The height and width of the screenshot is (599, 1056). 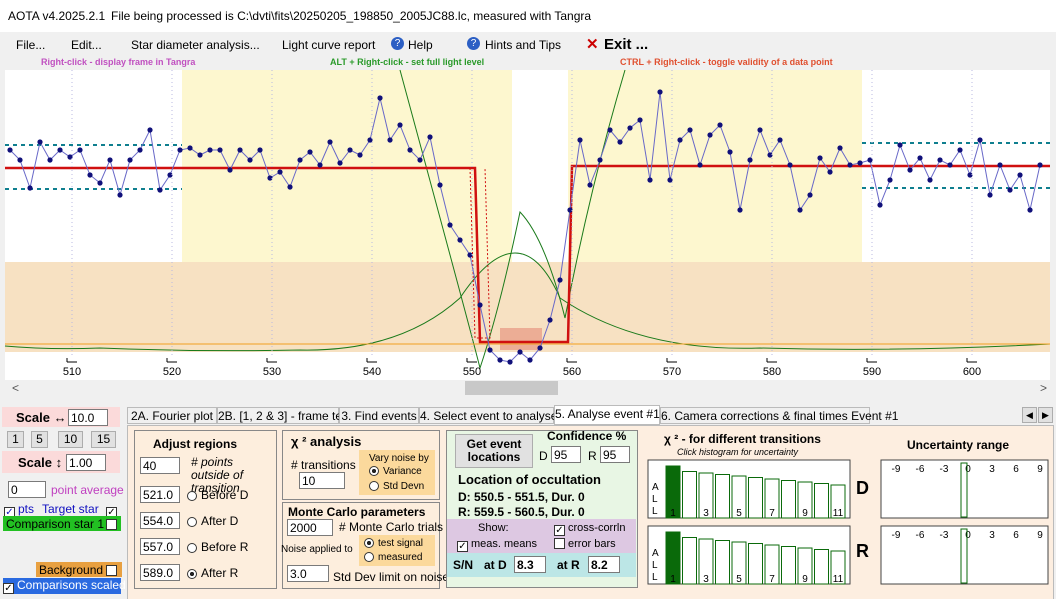 What do you see at coordinates (329, 45) in the screenshot?
I see `menu-report: Light curve report` at bounding box center [329, 45].